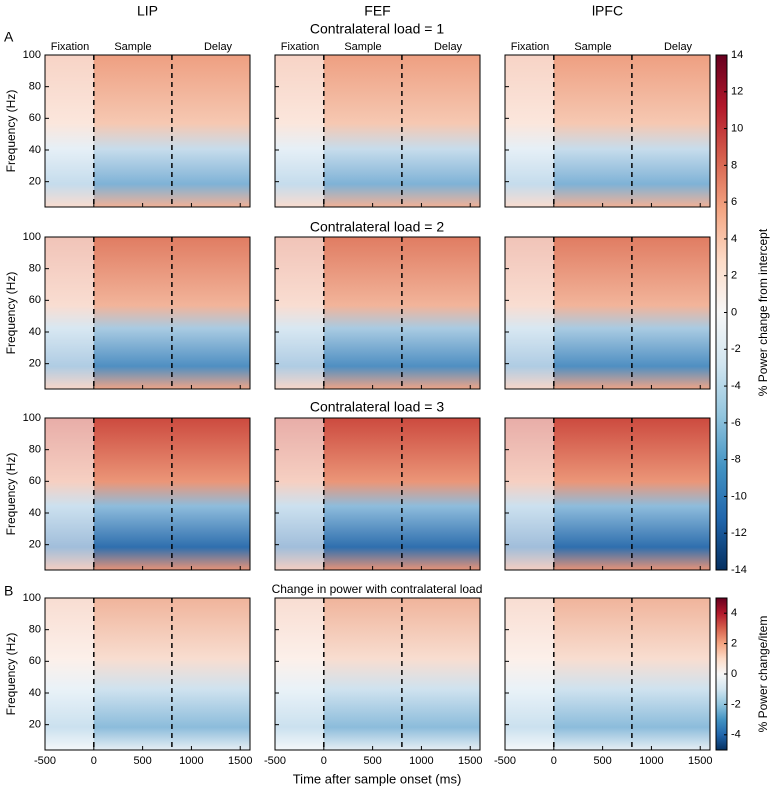  I want to click on colorbar-tick-label: 2, so click(734, 276).